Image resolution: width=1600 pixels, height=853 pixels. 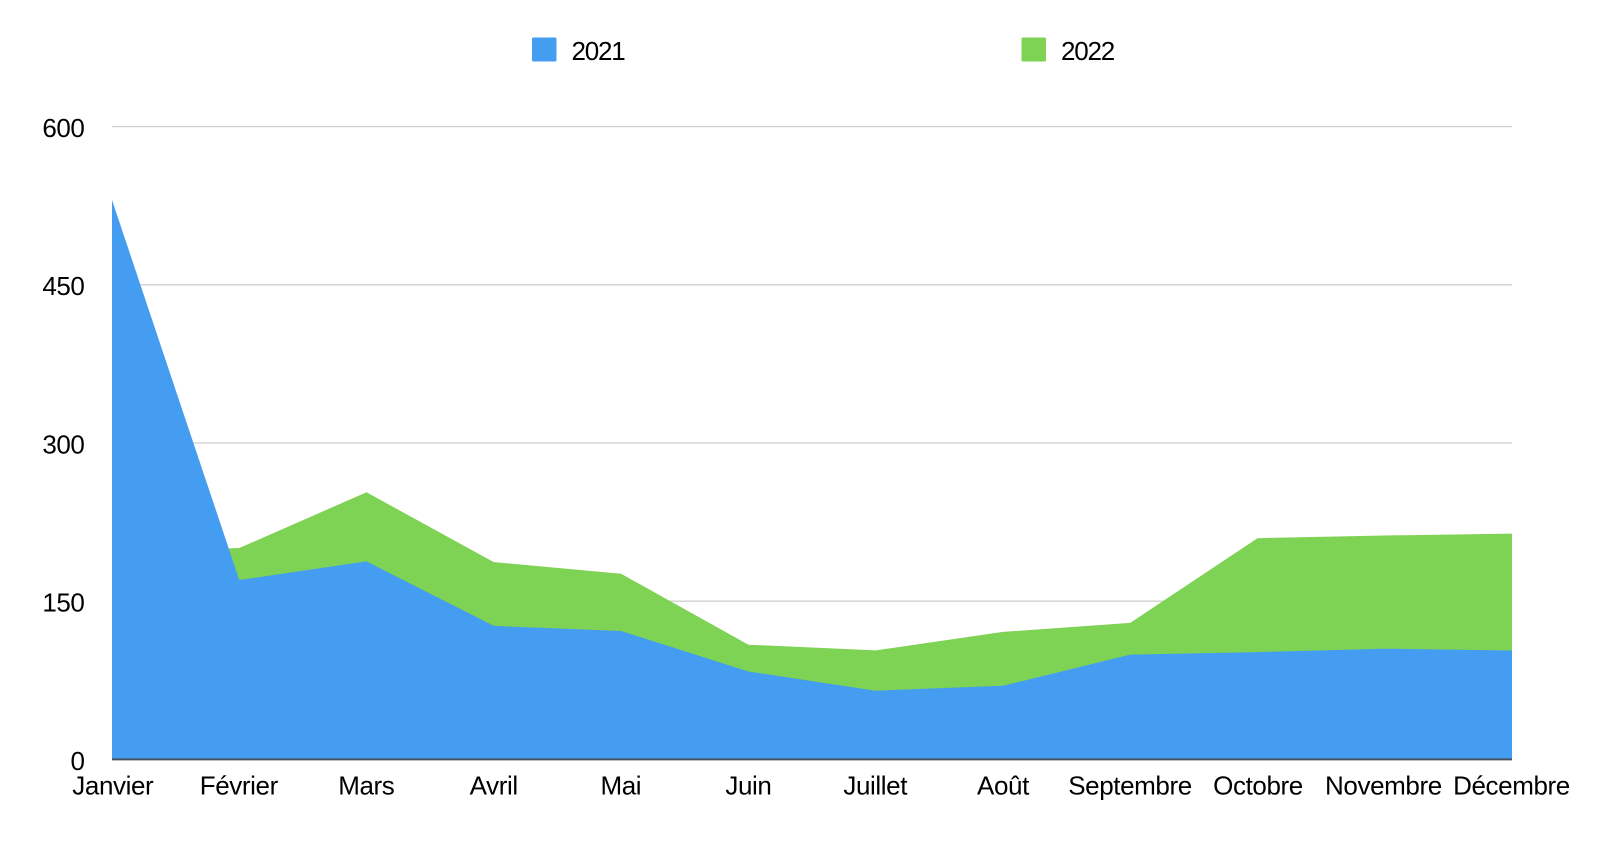 What do you see at coordinates (1511, 786) in the screenshot?
I see `svg-text: Décembre` at bounding box center [1511, 786].